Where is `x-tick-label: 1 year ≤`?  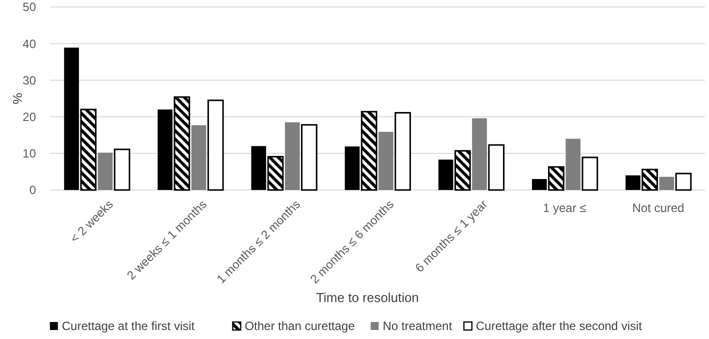
x-tick-label: 1 year ≤ is located at coordinates (565, 208).